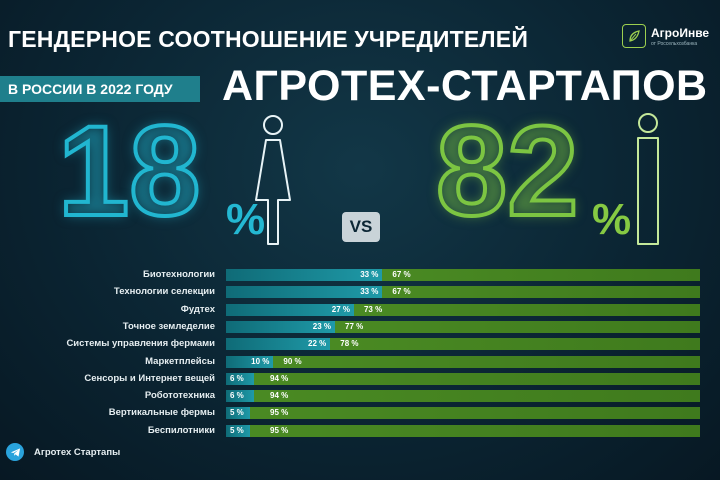 Image resolution: width=720 pixels, height=480 pixels. I want to click on data-label-women: 10 %, so click(260, 361).